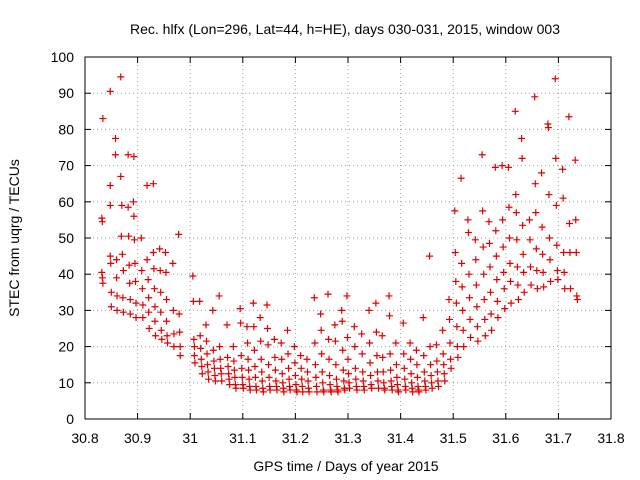 This screenshot has height=480, width=640. Describe the element at coordinates (63, 57) in the screenshot. I see `y-tick-label: 100` at that location.